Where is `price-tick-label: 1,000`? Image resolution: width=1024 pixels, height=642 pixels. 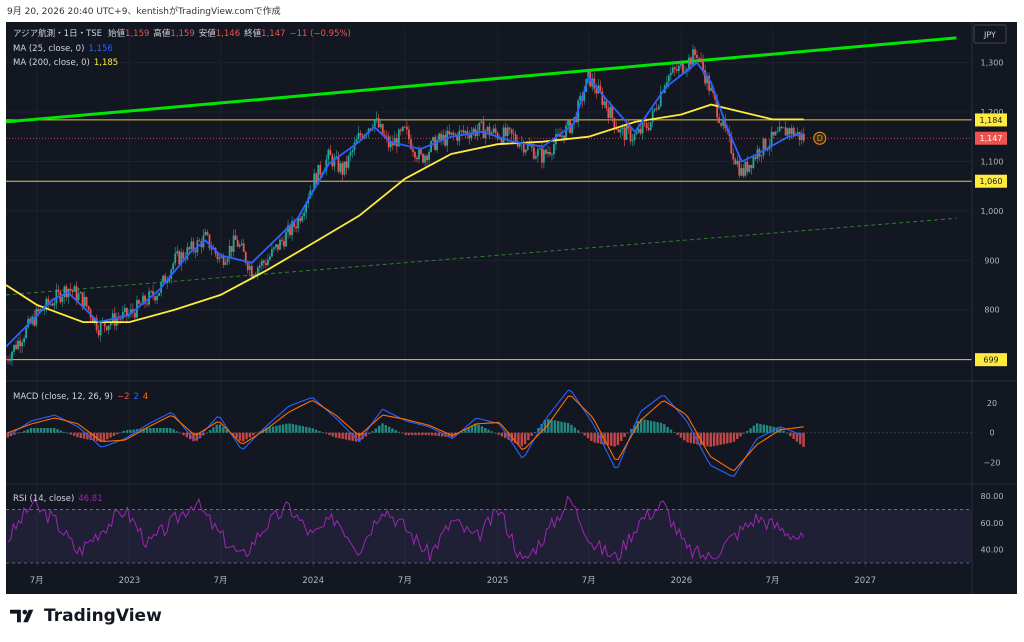 price-tick-label: 1,000 is located at coordinates (992, 211).